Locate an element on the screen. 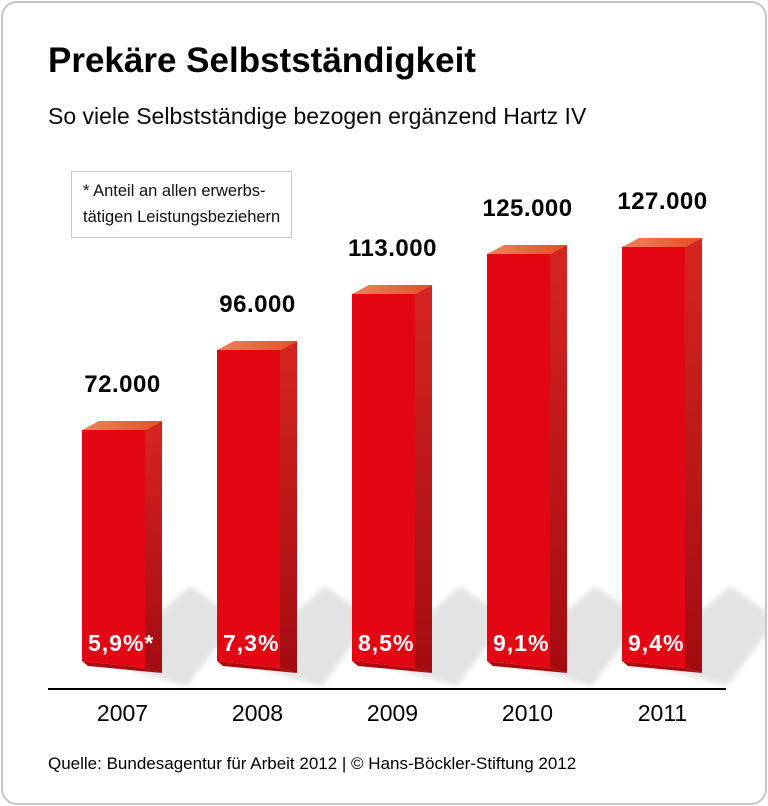 The height and width of the screenshot is (806, 768). bar-value-label: 113.000 is located at coordinates (392, 248).